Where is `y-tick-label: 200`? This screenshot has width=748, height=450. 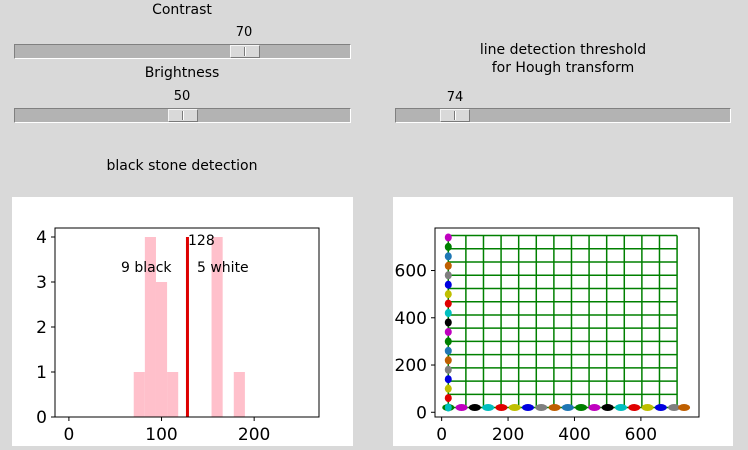
y-tick-label: 200 is located at coordinates (411, 366).